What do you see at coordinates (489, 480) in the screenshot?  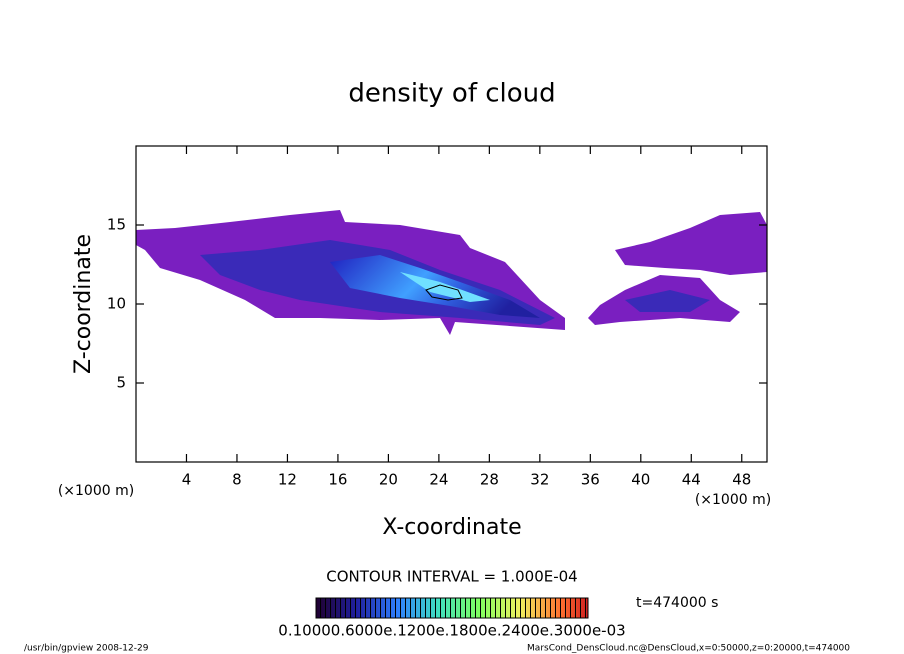 I see `x-tick-label: 28` at bounding box center [489, 480].